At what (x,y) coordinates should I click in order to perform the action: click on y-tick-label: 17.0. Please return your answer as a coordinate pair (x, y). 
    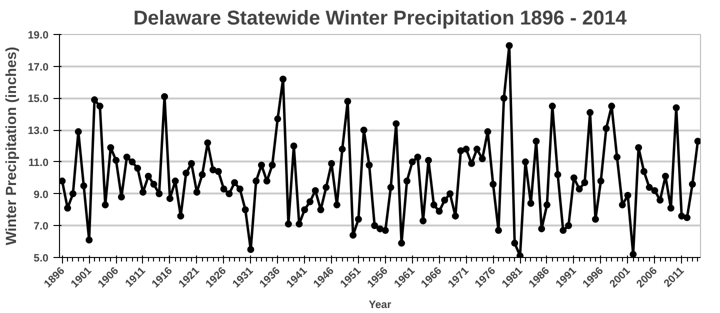
    Looking at the image, I should click on (38, 67).